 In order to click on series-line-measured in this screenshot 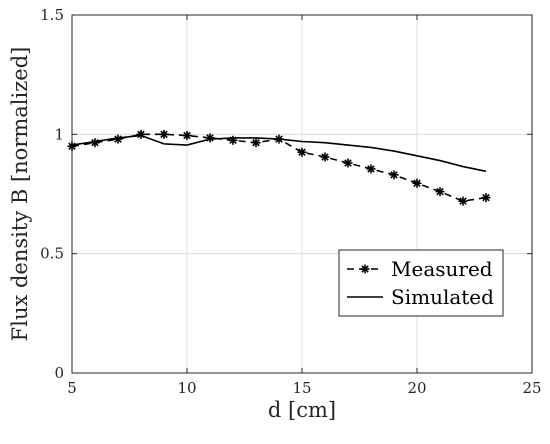, I will do `click(279, 167)`.